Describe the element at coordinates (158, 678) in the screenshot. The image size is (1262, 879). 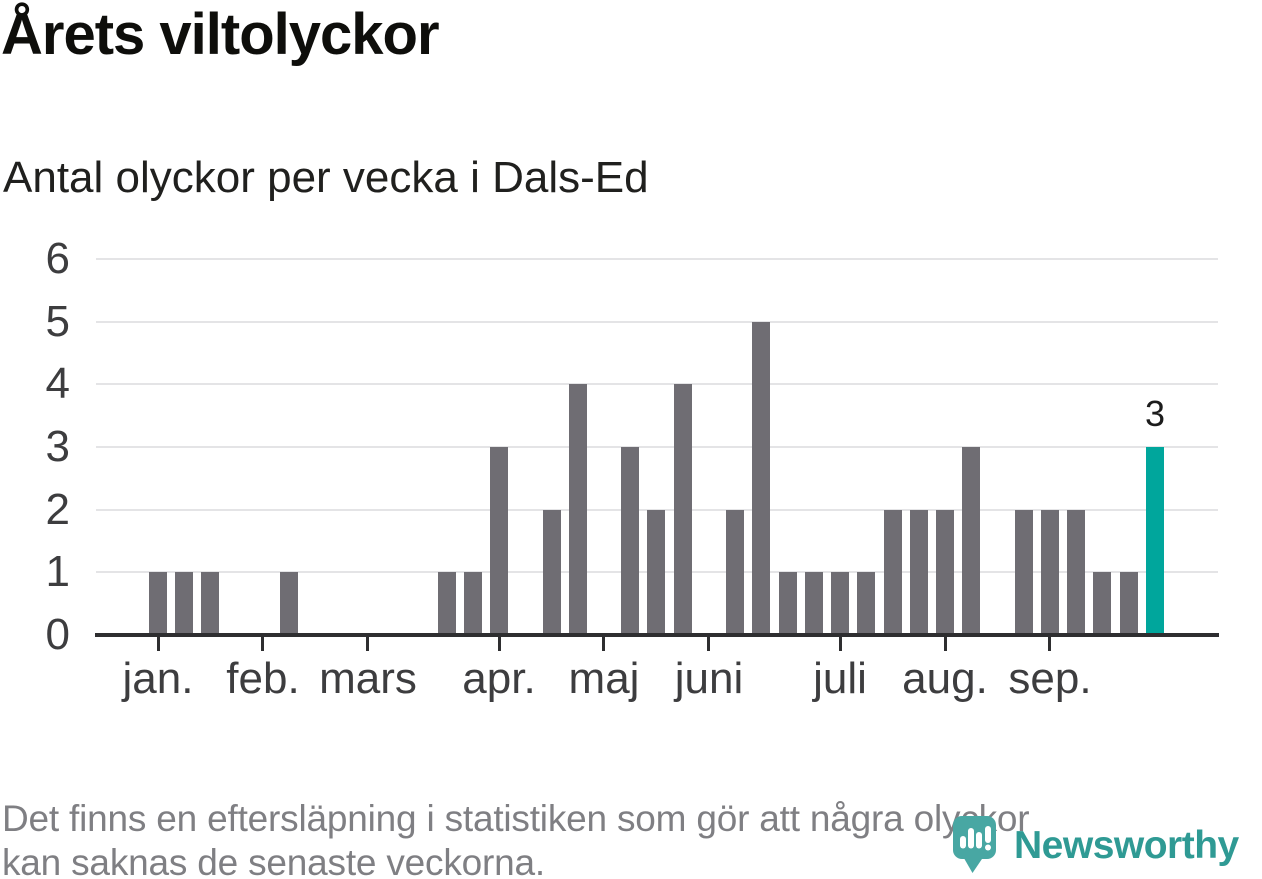
I see `month-label: jan.` at that location.